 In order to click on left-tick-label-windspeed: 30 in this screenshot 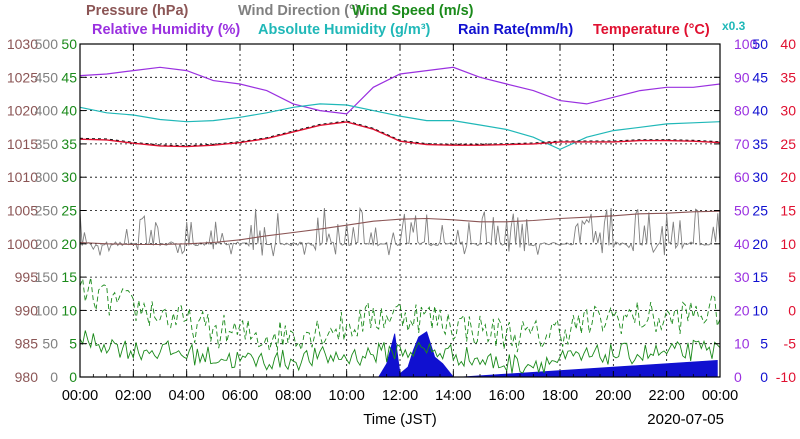, I will do `click(69, 177)`.